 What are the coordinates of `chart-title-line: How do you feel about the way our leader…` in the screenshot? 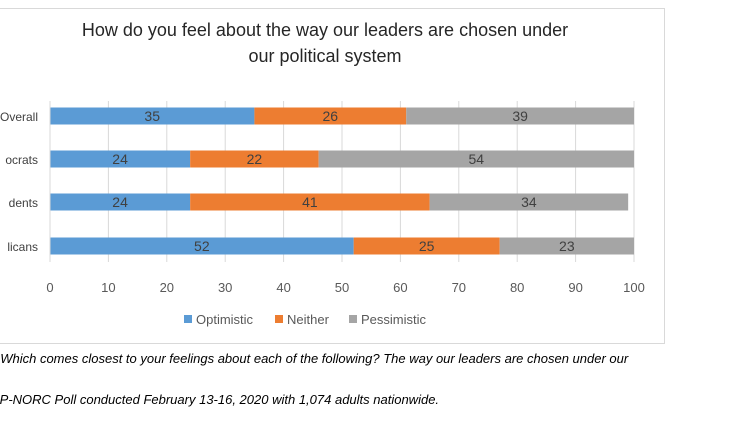 It's located at (325, 30).